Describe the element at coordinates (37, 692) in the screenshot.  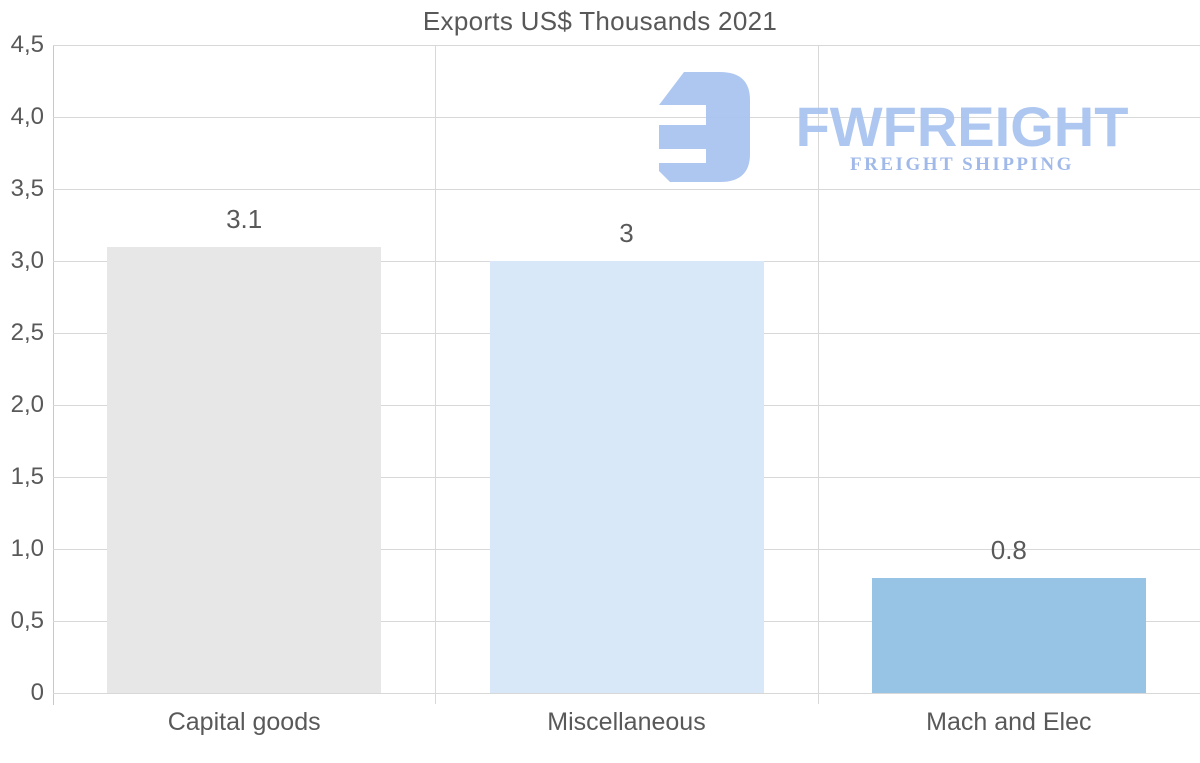
I see `y-axis-tick-label: 0` at that location.